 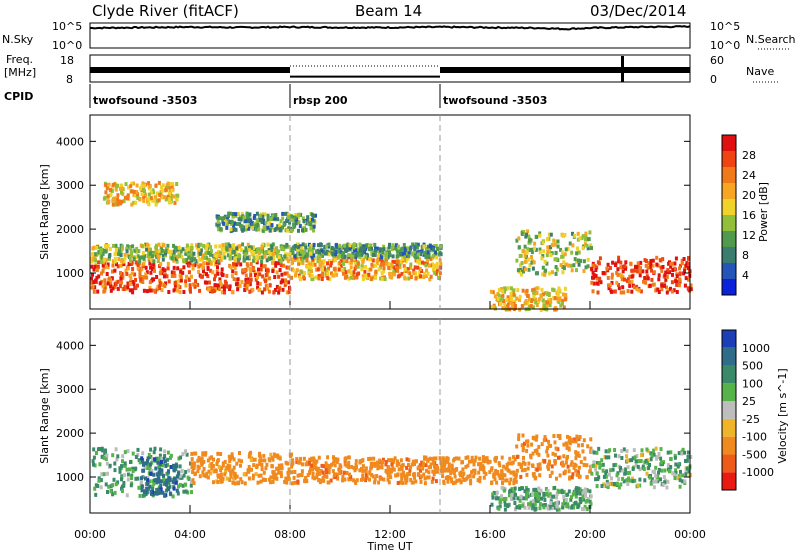 I want to click on y-tick-label-3: 4000, so click(x=70, y=345).